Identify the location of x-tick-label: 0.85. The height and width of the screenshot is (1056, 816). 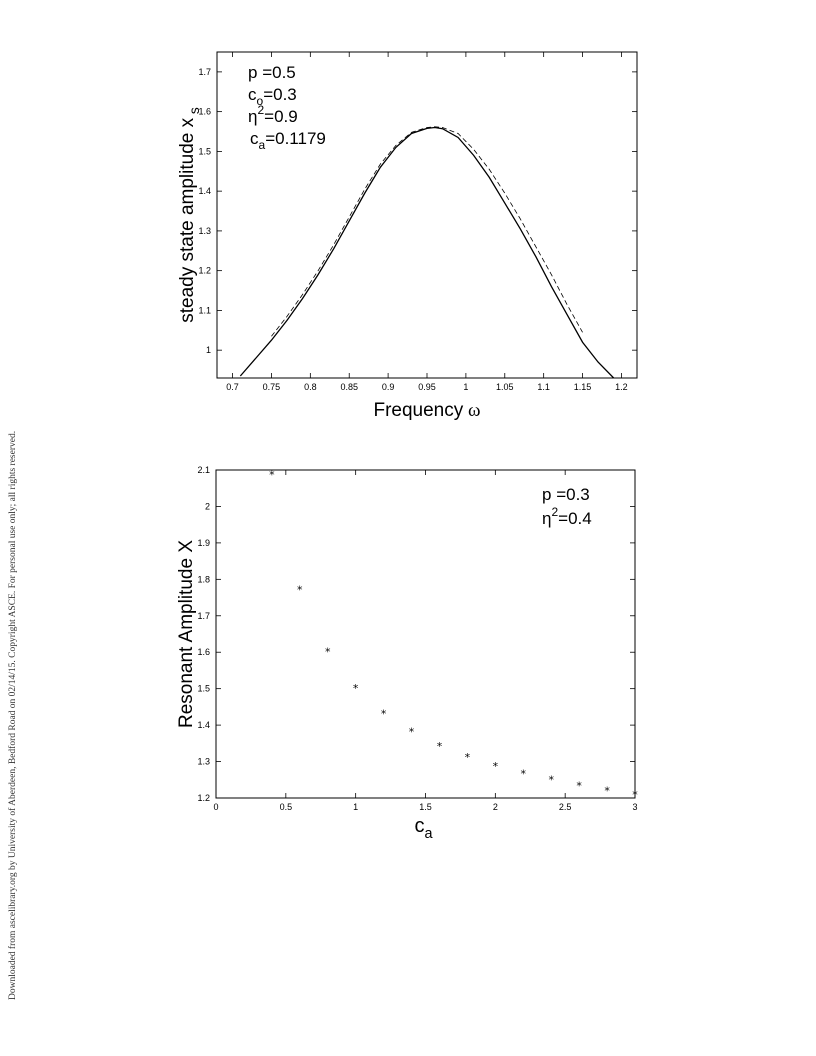
(349, 387).